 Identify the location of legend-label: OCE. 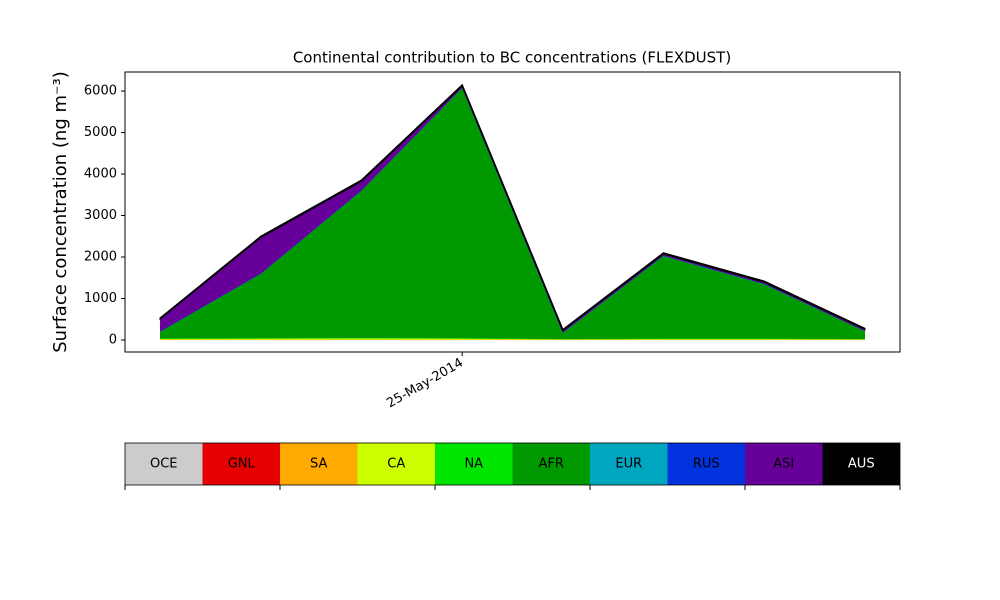
(164, 464).